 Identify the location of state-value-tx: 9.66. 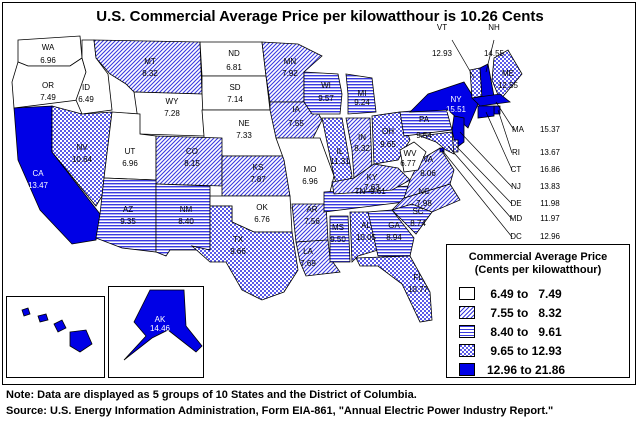
(238, 251).